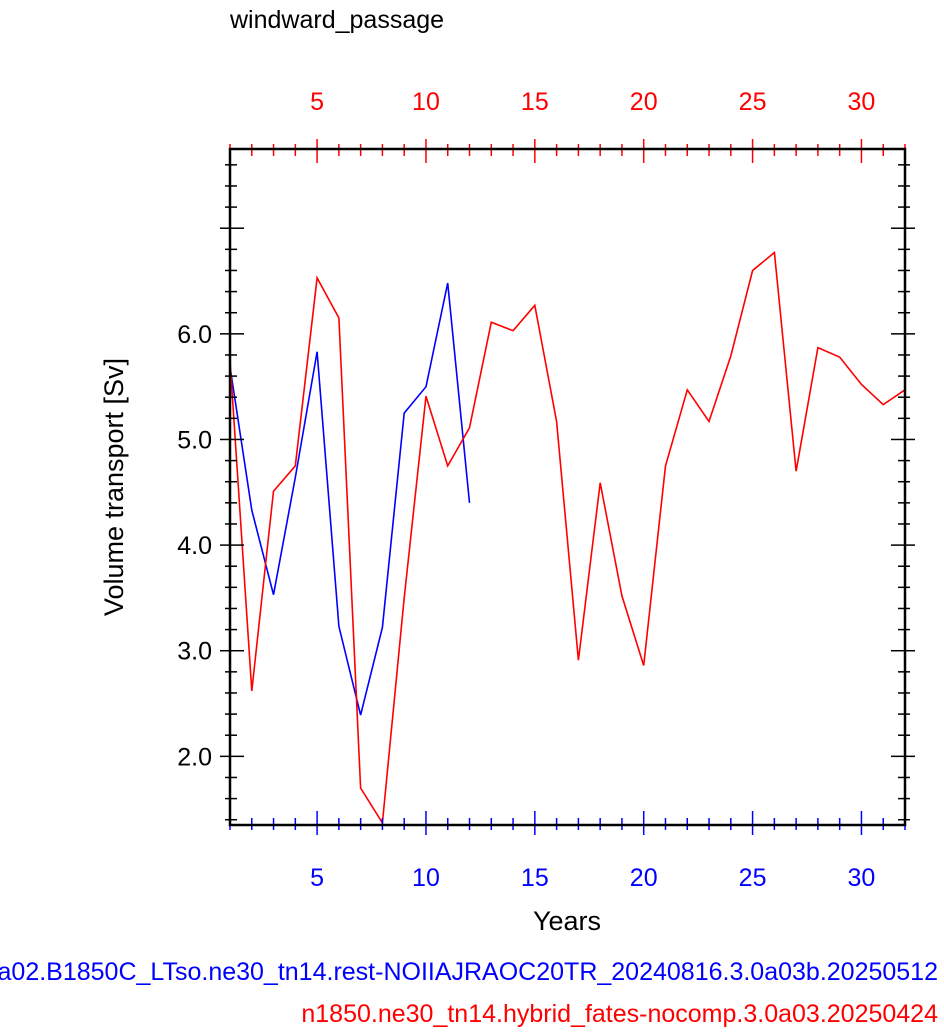 This screenshot has width=944, height=1036. Describe the element at coordinates (535, 102) in the screenshot. I see `x-top-tick-label: 15` at that location.